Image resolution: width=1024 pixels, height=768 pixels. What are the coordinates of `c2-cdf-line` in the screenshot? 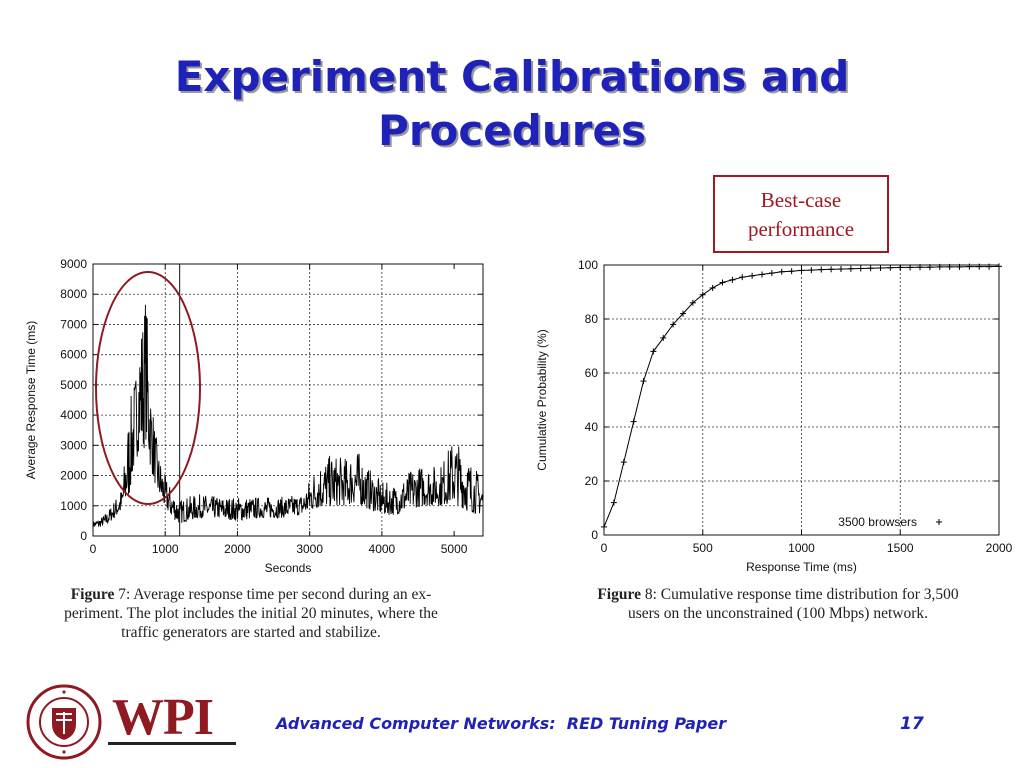 It's located at (801, 396).